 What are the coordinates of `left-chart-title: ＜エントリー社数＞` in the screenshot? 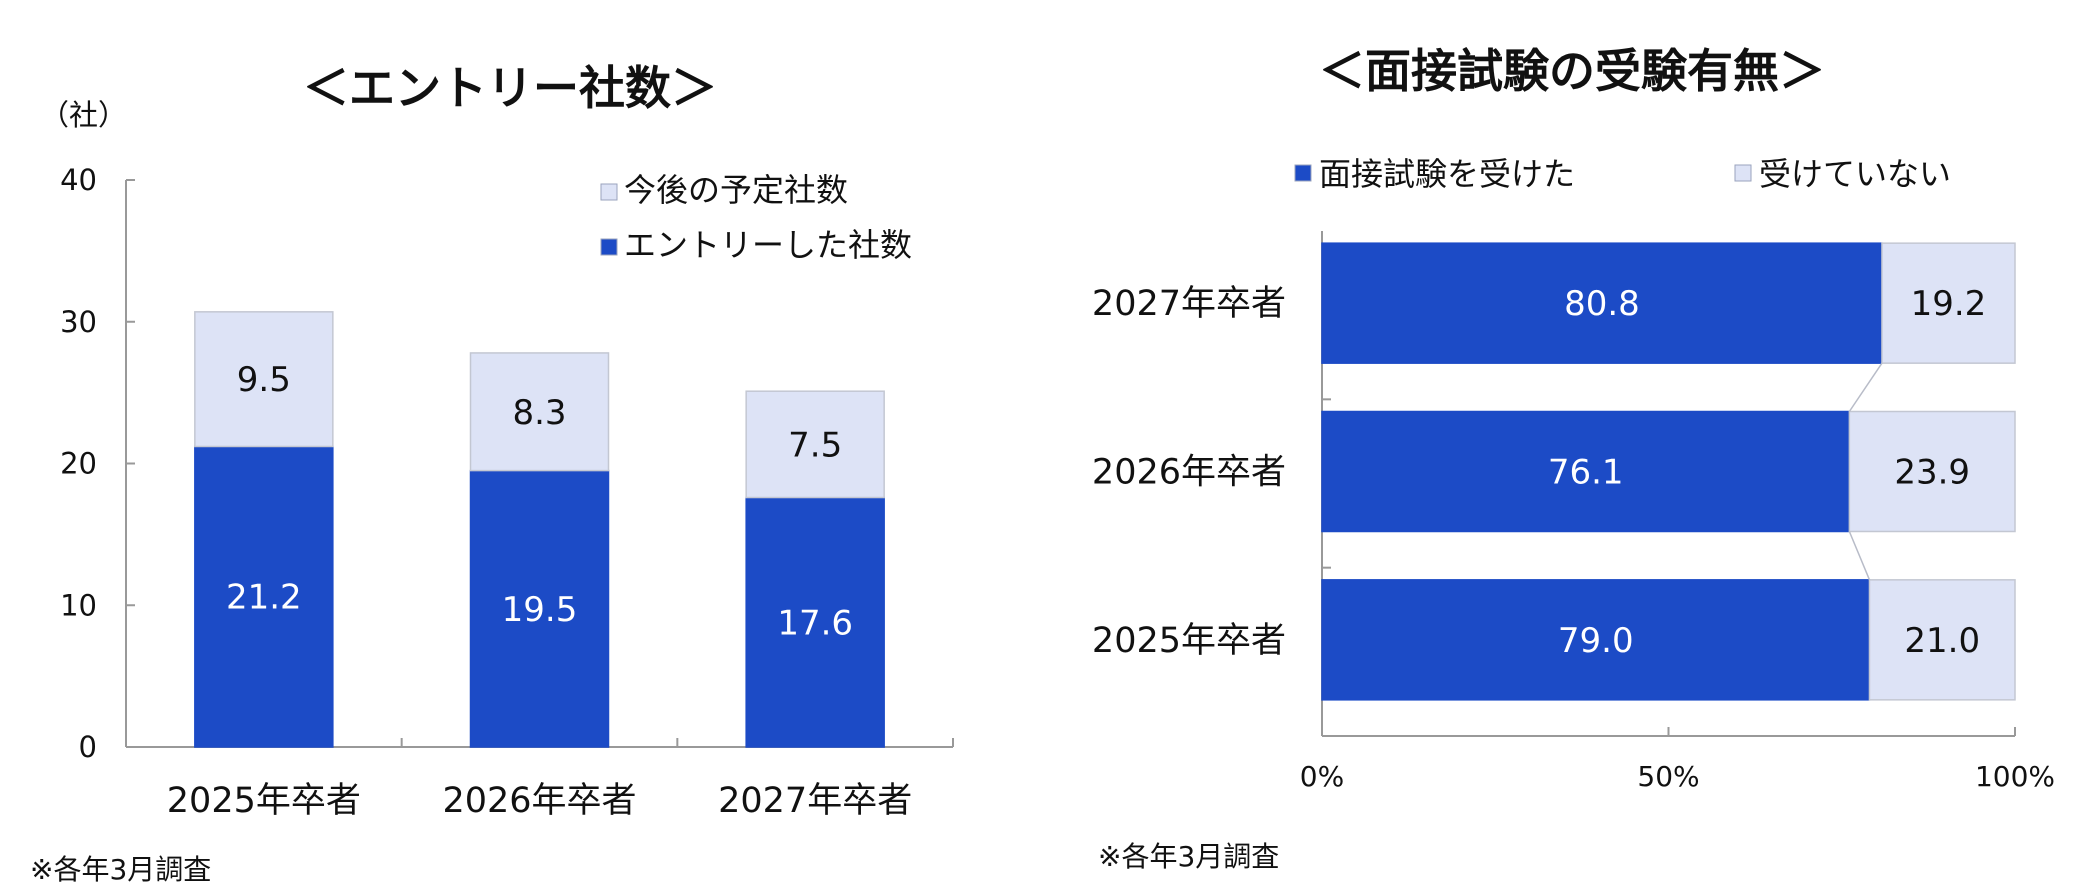 It's located at (510, 88).